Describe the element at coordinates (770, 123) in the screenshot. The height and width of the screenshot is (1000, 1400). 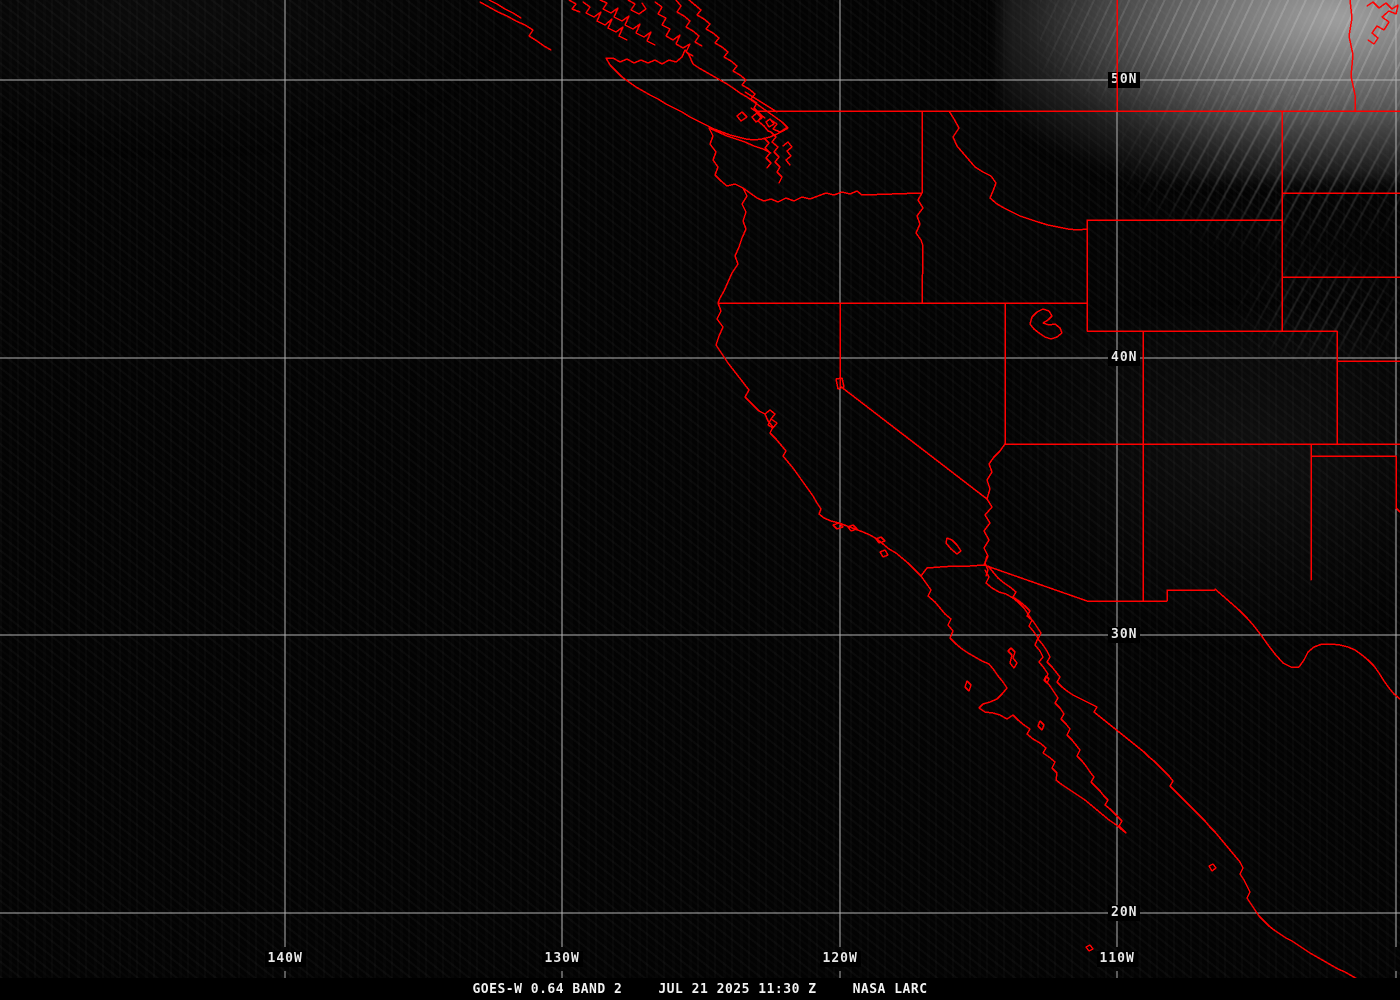
I see `islands-san-juan-c` at that location.